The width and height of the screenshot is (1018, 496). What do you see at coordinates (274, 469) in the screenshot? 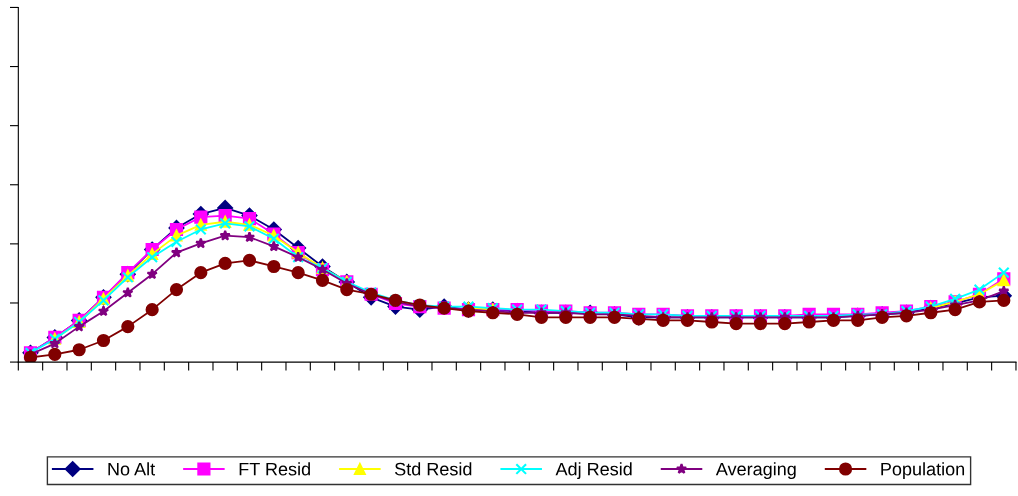
I see `legend-label: FT Resid` at bounding box center [274, 469].